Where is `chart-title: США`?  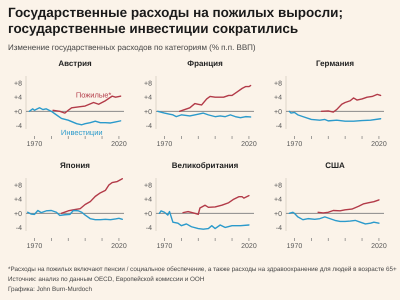
chart-title: США is located at coordinates (335, 165).